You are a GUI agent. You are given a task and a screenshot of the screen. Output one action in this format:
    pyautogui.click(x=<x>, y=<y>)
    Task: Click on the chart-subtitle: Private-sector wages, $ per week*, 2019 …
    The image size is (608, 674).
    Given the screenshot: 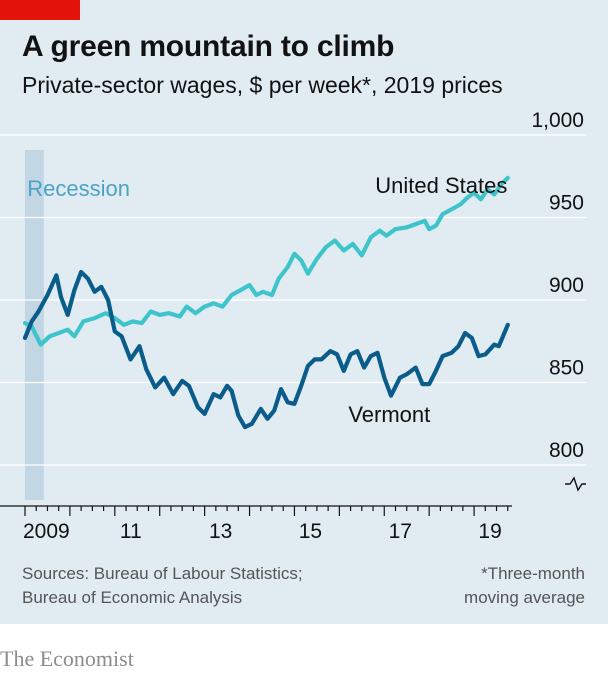 What is the action you would take?
    pyautogui.click(x=262, y=85)
    